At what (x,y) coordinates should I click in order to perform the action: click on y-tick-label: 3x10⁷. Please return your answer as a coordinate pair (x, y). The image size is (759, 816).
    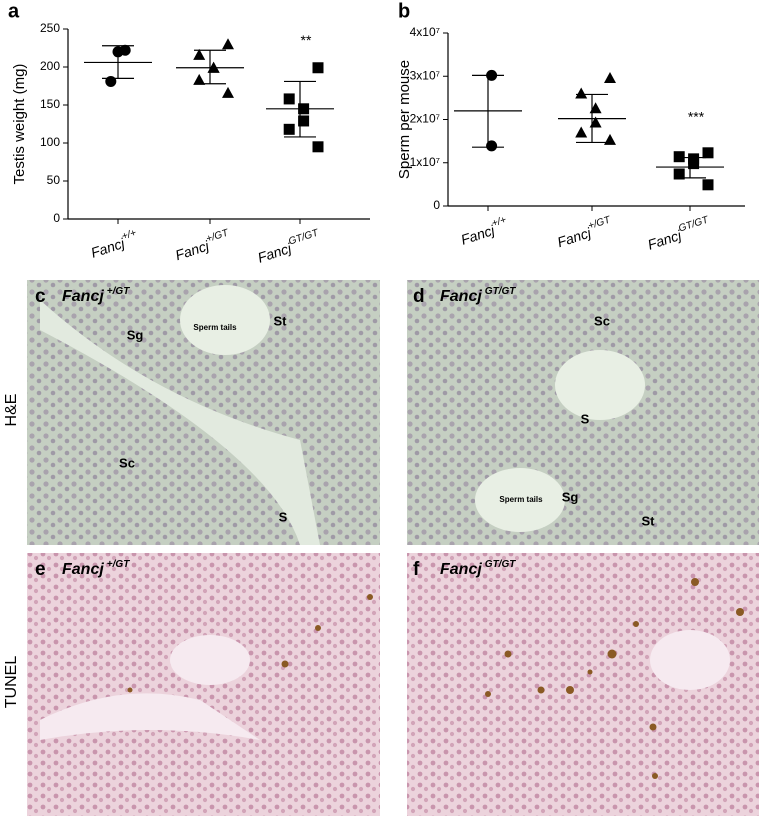
    Looking at the image, I should click on (425, 75).